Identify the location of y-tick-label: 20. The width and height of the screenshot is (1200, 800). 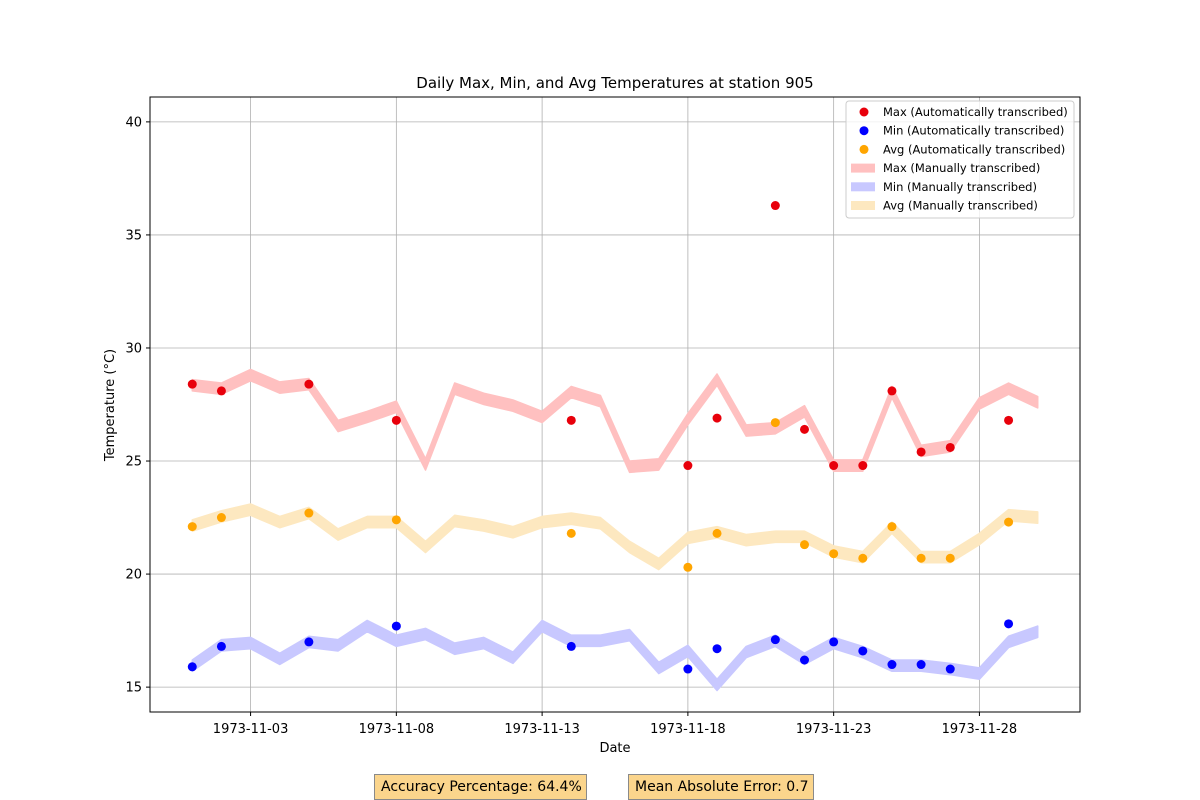
(133, 575).